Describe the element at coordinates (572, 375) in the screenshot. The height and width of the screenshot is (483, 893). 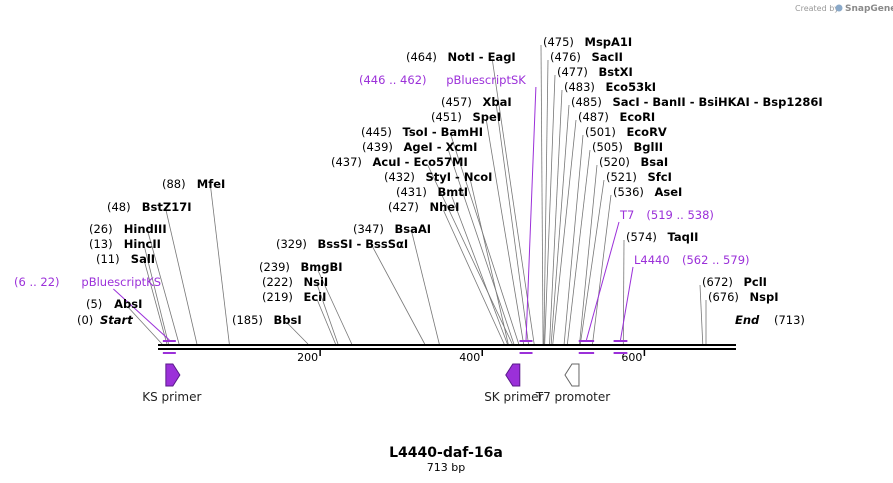
I see `t7-promoter-arrow-icon` at that location.